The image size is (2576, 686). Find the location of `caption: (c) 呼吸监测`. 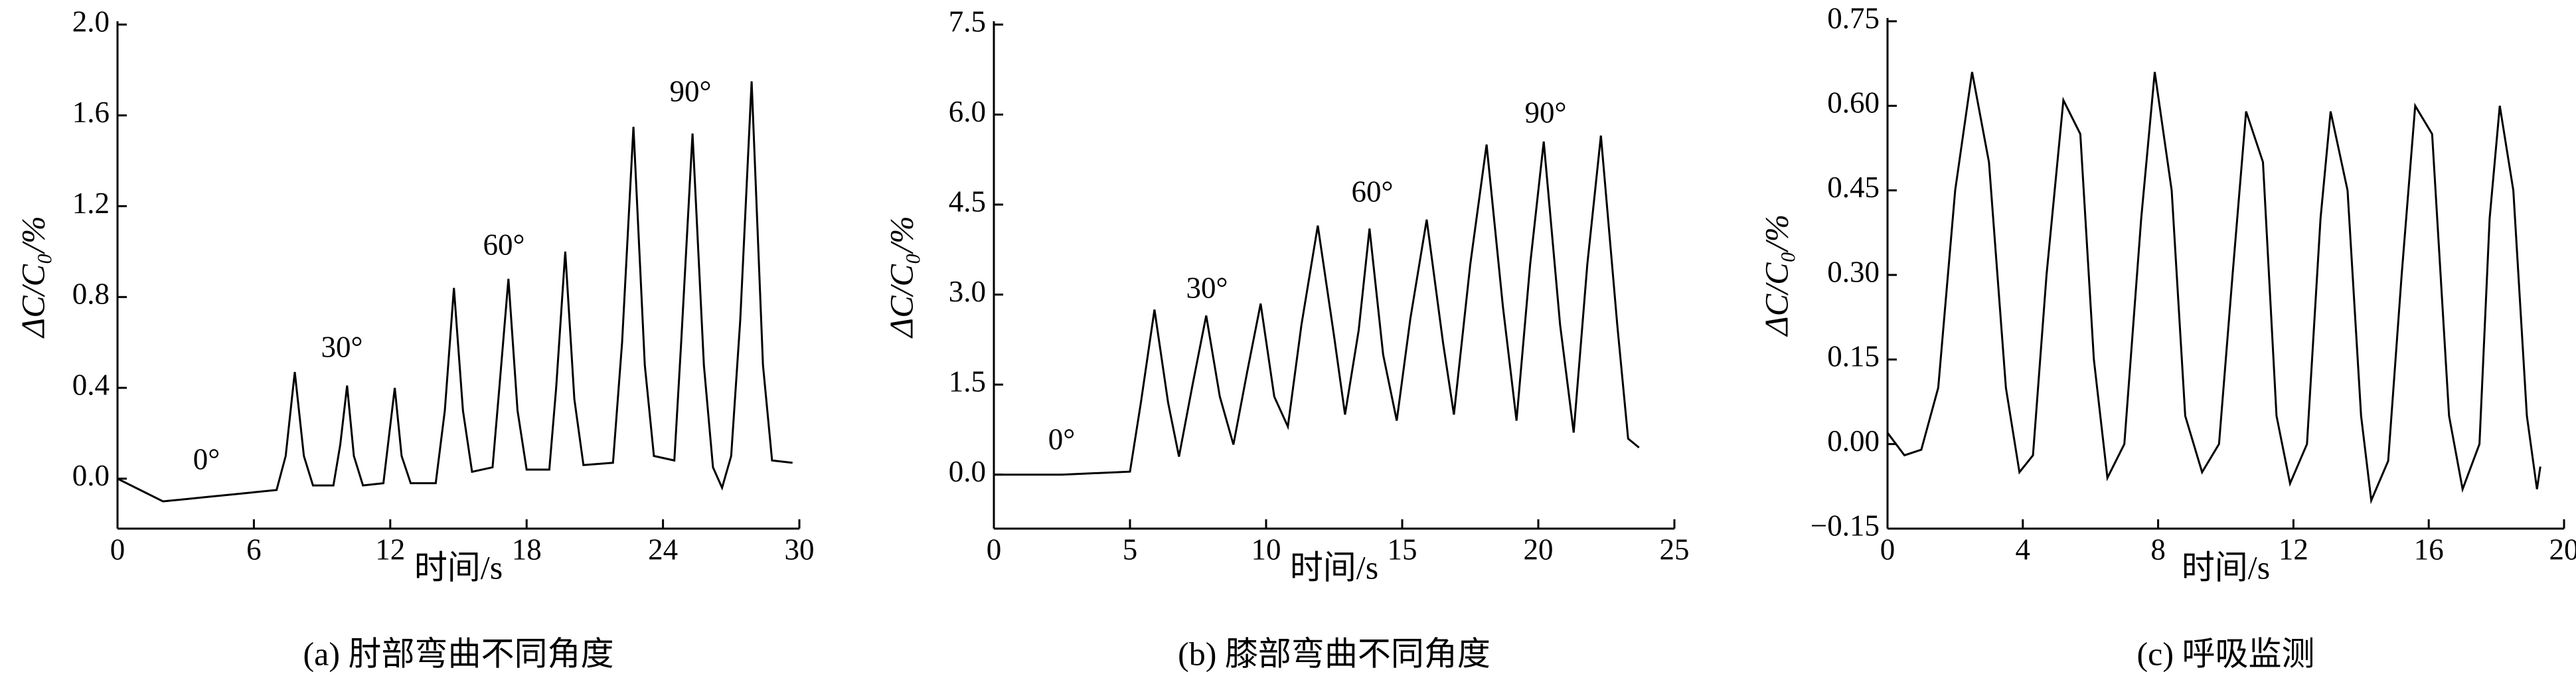

caption: (c) 呼吸监测 is located at coordinates (2226, 653).